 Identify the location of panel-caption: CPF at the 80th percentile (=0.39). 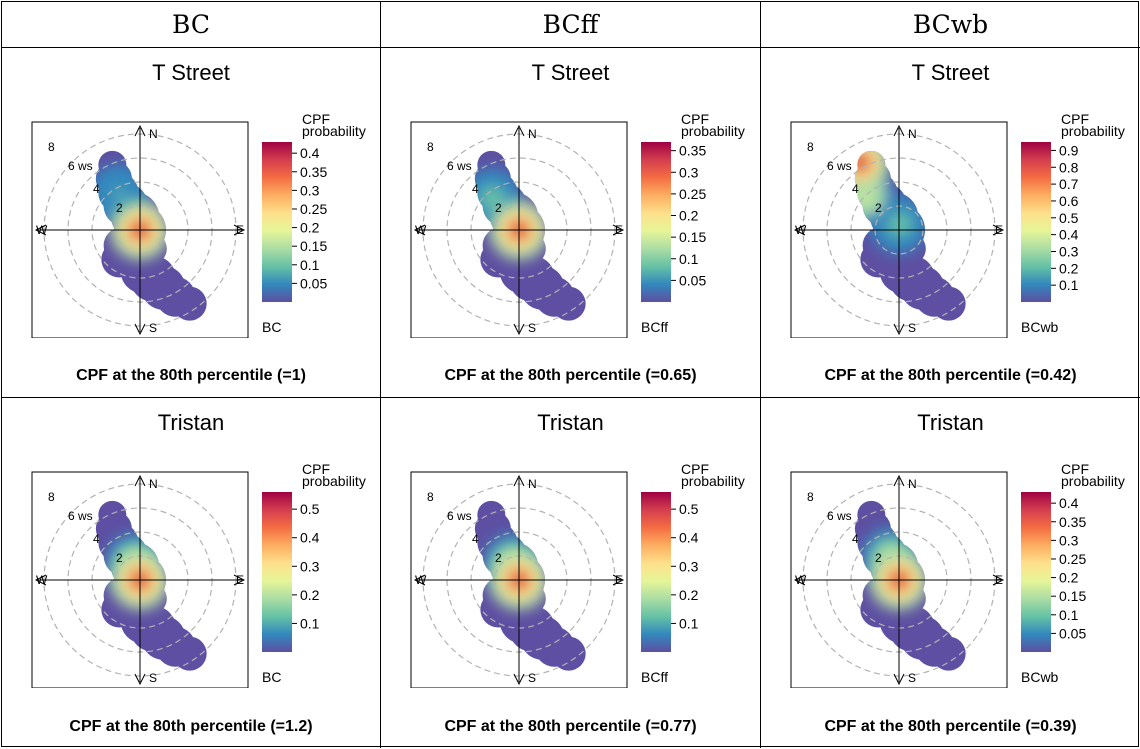
(950, 726).